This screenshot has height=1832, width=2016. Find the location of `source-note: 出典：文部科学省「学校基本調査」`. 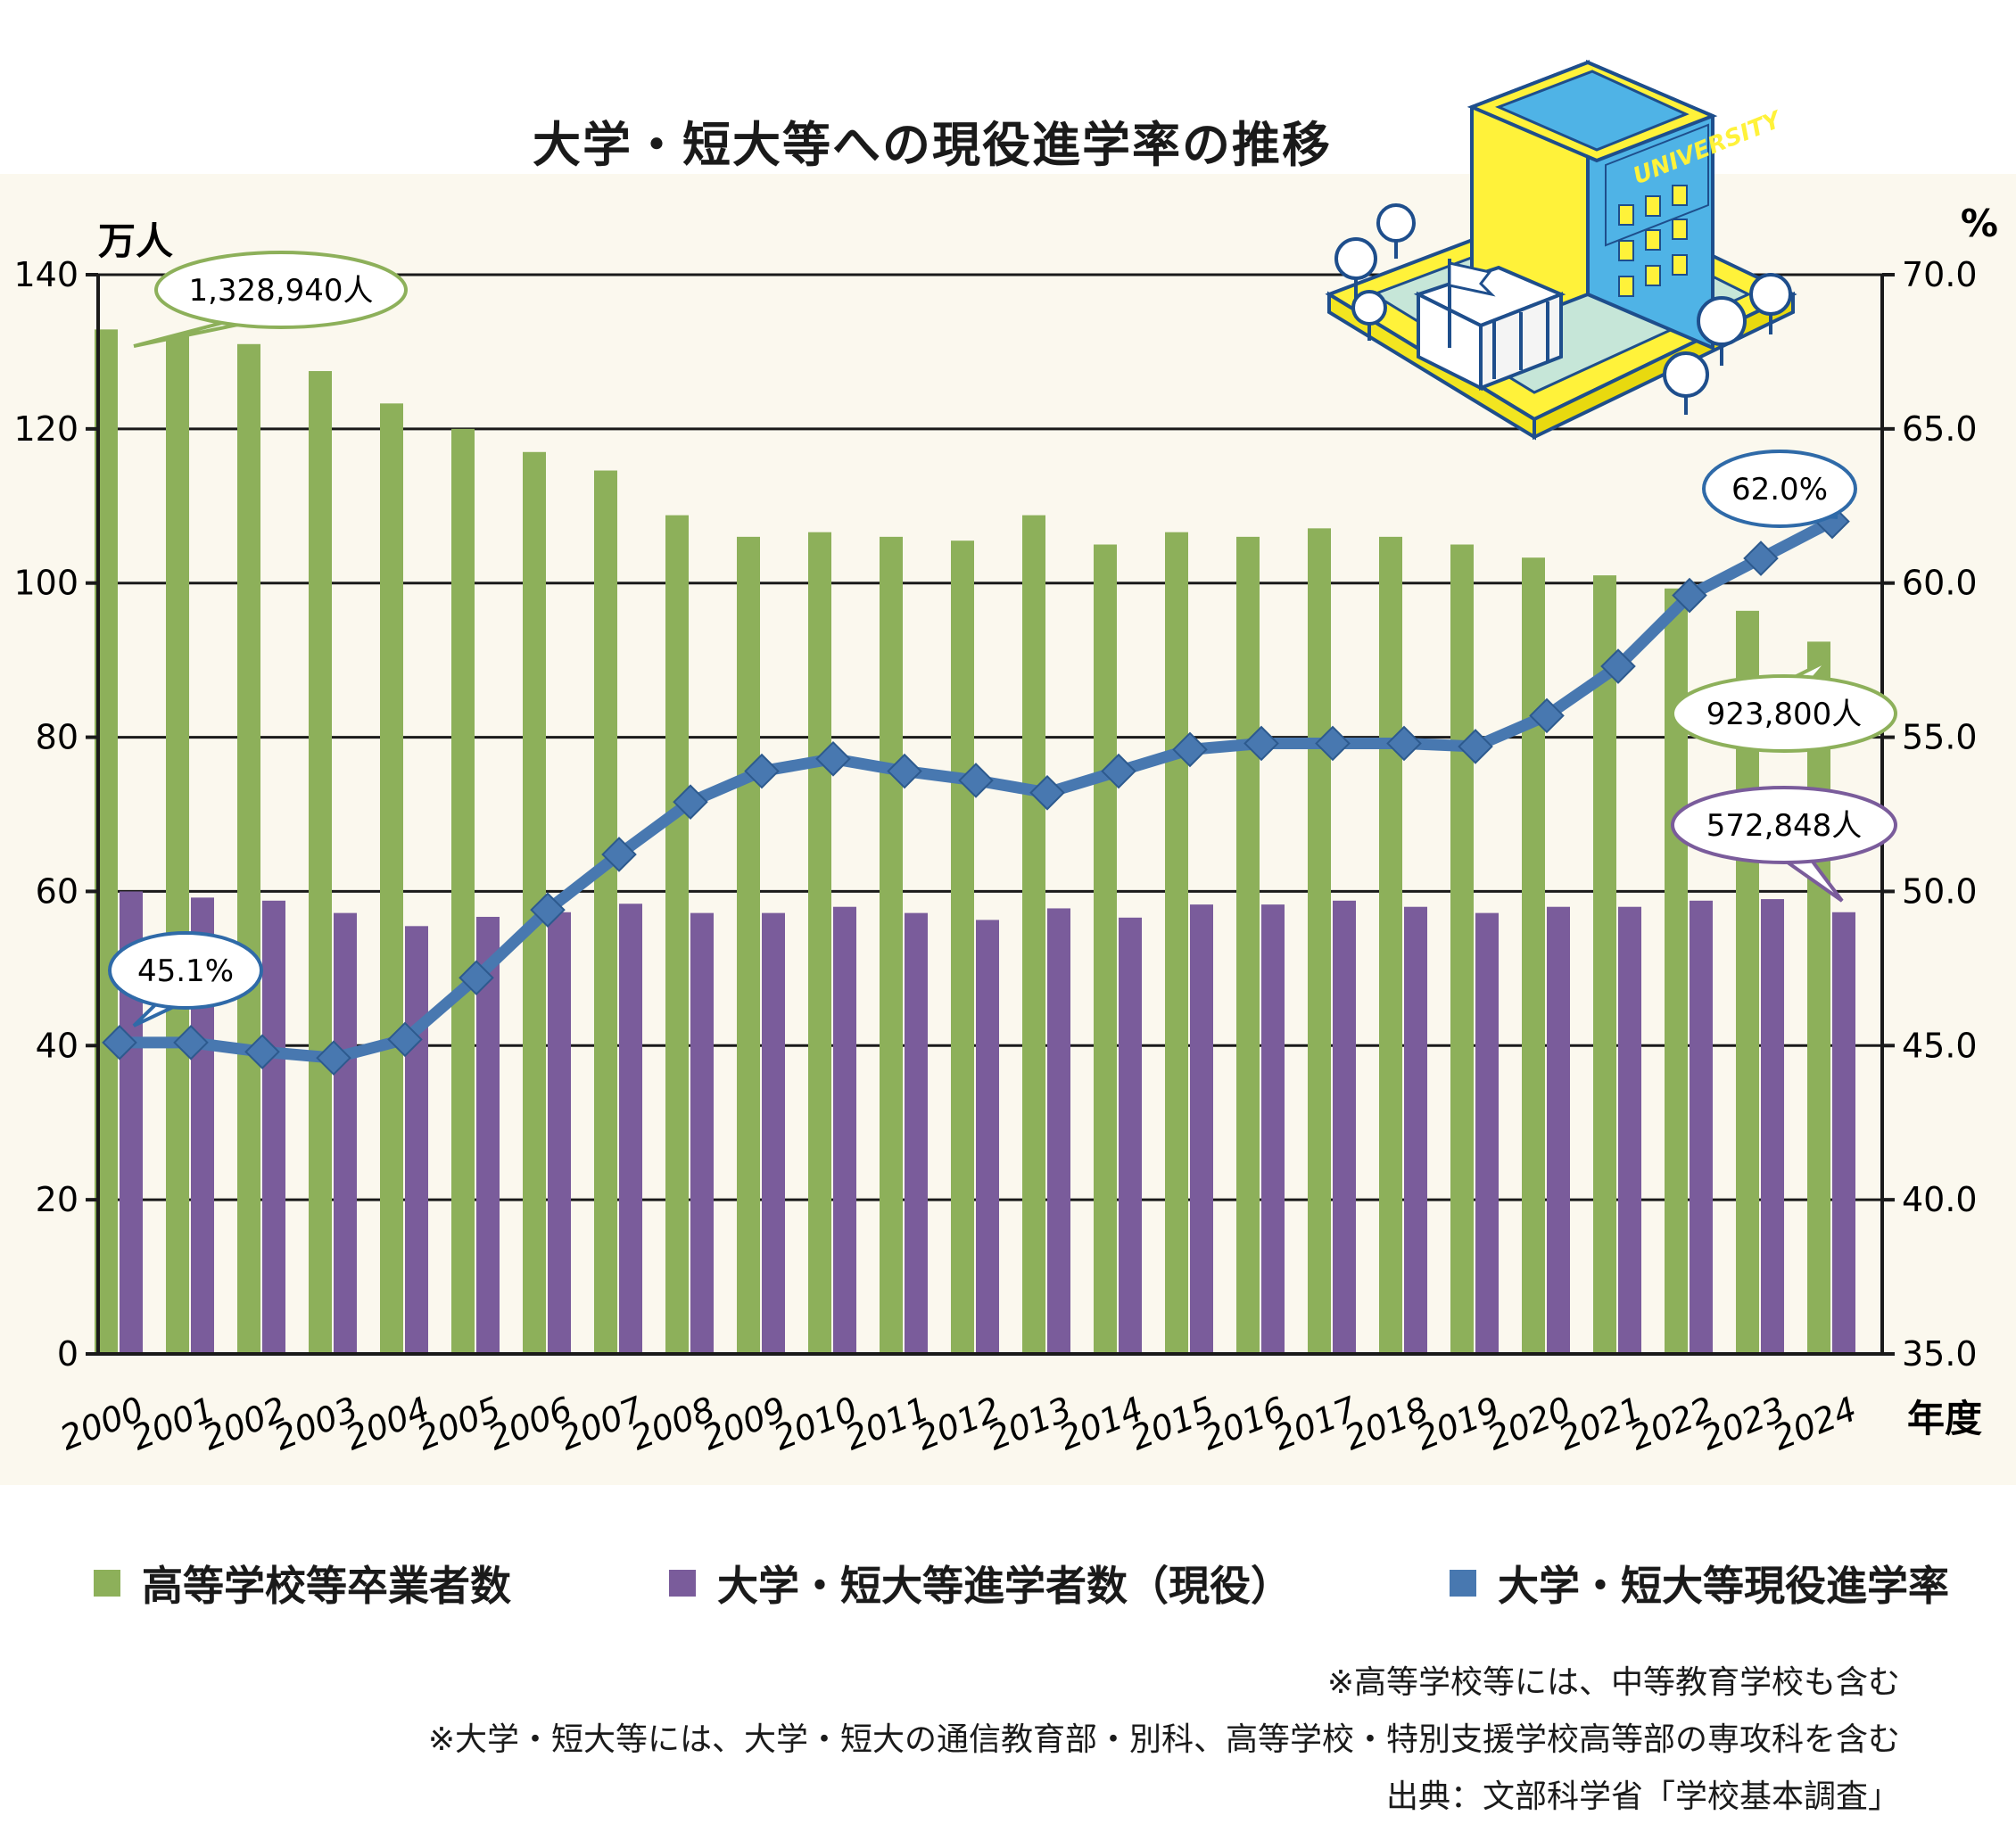

source-note: 出典：文部科学省「学校基本調査」 is located at coordinates (1642, 1797).